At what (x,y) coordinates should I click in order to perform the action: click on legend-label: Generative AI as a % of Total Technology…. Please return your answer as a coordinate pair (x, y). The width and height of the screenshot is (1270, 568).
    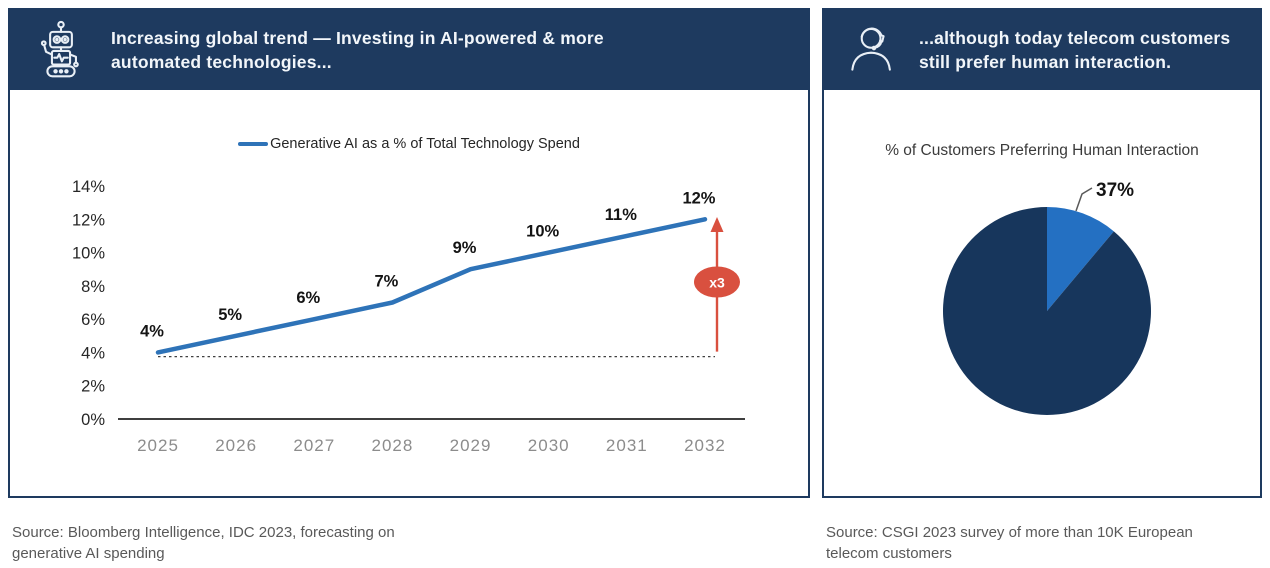
    Looking at the image, I should click on (425, 144).